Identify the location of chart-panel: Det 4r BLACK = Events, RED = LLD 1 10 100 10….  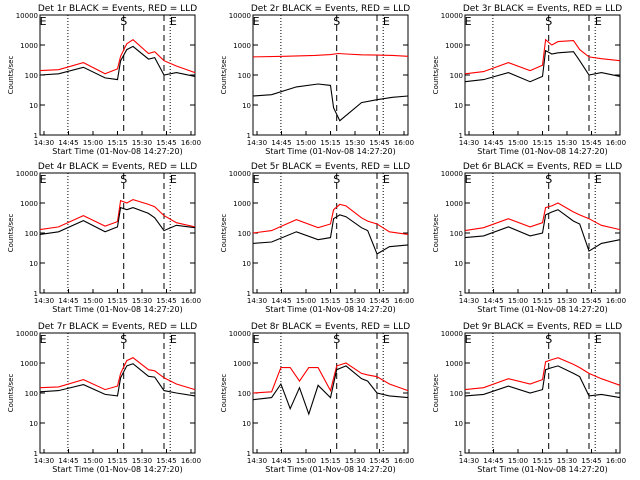
(104, 238).